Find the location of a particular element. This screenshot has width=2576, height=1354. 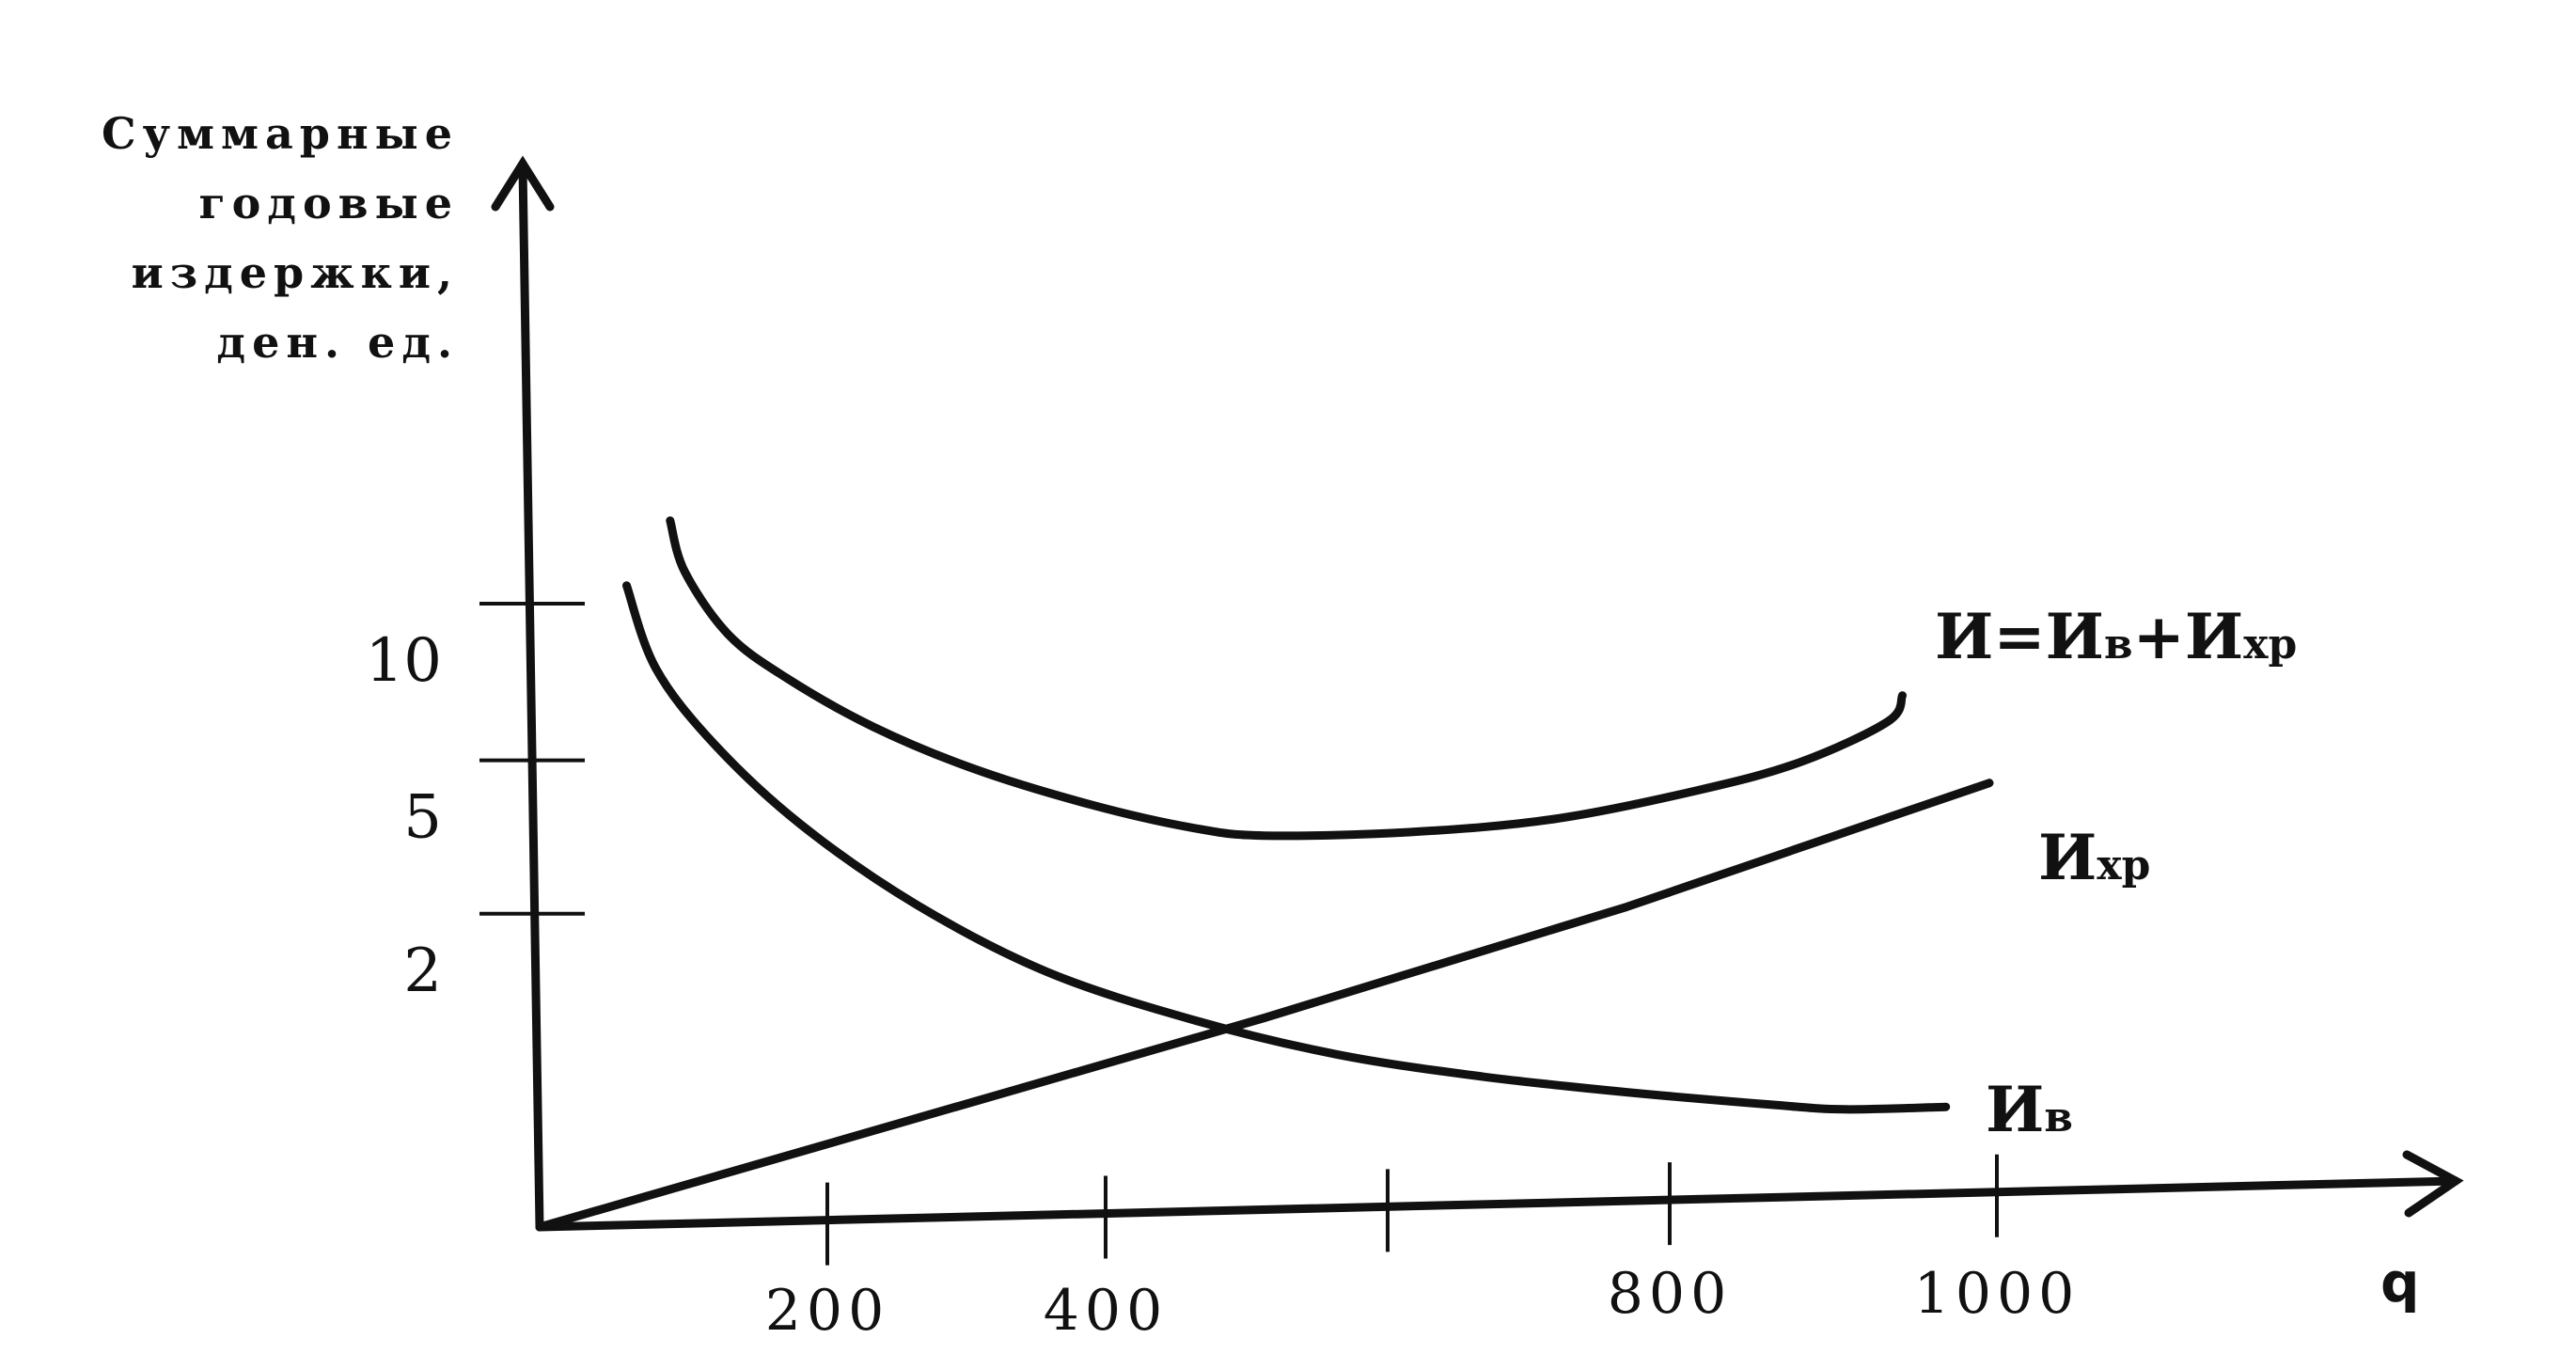

x-tick-label-200: 200 is located at coordinates (828, 1311).